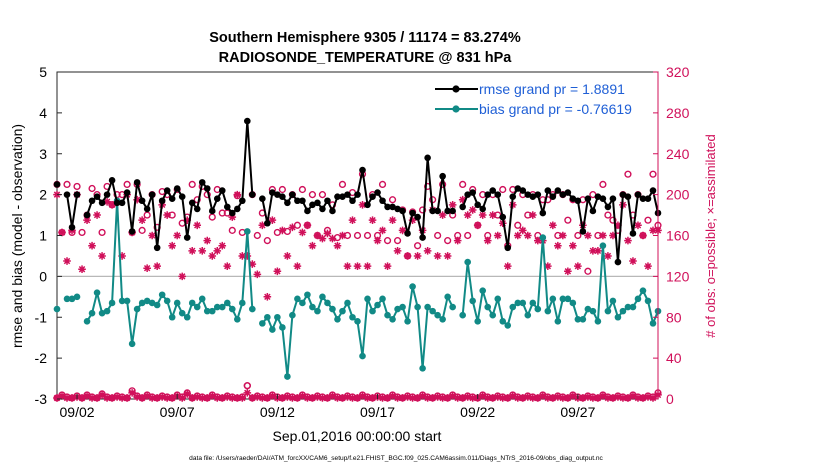  Describe the element at coordinates (43, 72) in the screenshot. I see `y-tick-label-left: 5` at that location.